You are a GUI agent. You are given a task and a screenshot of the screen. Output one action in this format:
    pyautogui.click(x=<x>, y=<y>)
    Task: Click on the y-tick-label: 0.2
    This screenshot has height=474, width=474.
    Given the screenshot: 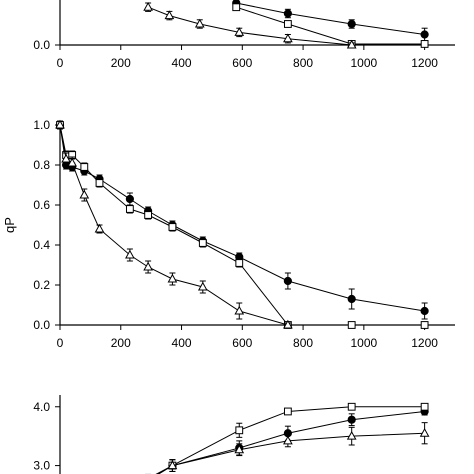 What is the action you would take?
    pyautogui.click(x=41, y=285)
    